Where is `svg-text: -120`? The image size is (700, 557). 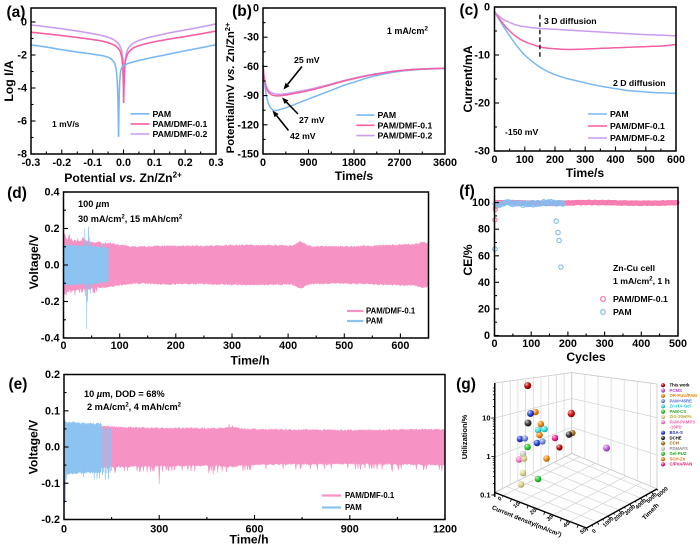
svg-text: -120 is located at coordinates (248, 125).